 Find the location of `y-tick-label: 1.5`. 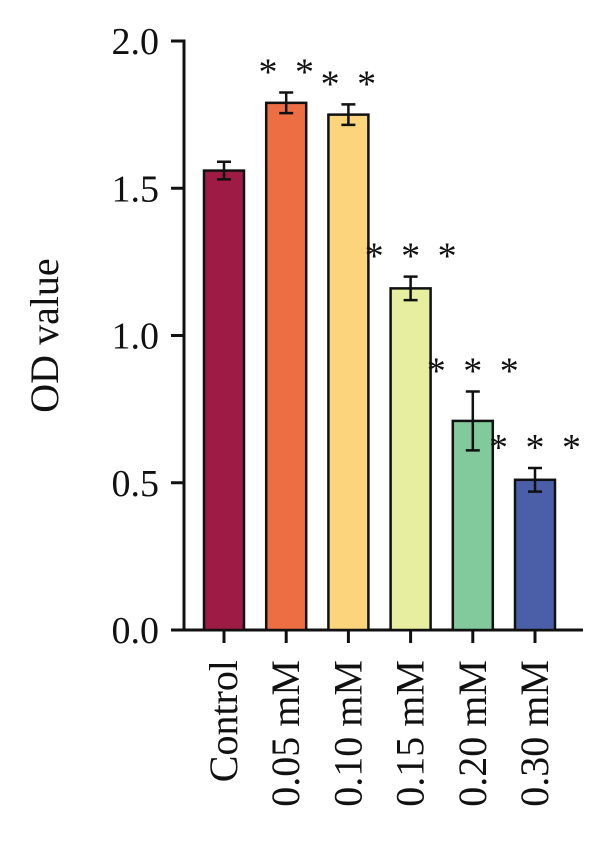

y-tick-label: 1.5 is located at coordinates (136, 189).